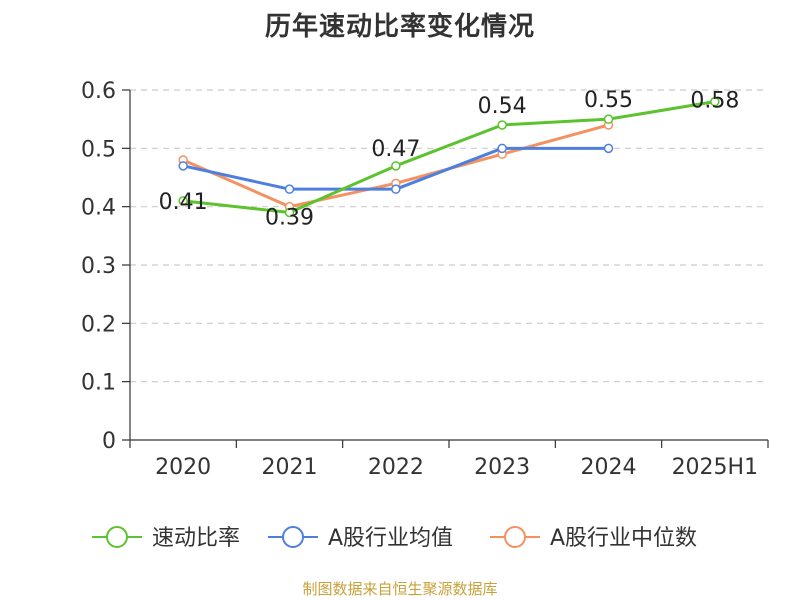 Image resolution: width=800 pixels, height=600 pixels. Describe the element at coordinates (623, 538) in the screenshot. I see `legend-label: A股行业中位数` at that location.